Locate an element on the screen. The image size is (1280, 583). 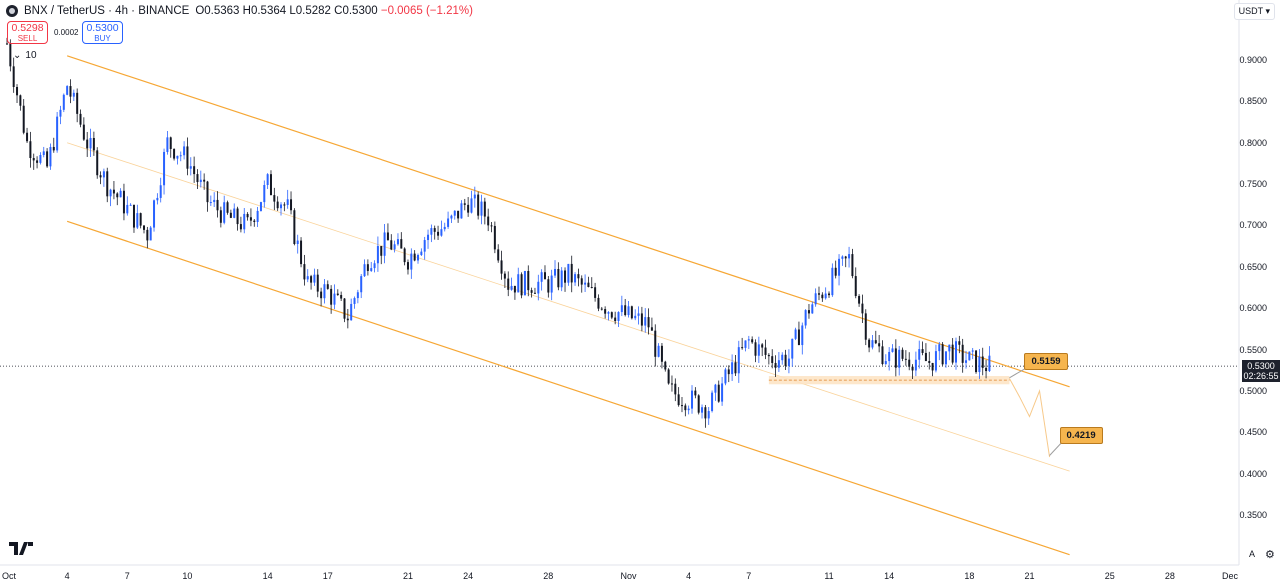
price-tick-label: 0.9000 is located at coordinates (1253, 60).